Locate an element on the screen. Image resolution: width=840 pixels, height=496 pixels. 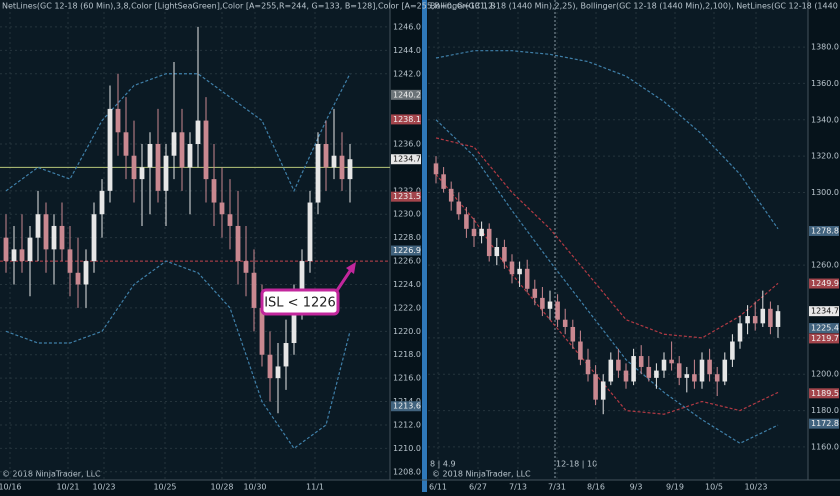
y-tick-label: 1230.0 is located at coordinates (407, 214).